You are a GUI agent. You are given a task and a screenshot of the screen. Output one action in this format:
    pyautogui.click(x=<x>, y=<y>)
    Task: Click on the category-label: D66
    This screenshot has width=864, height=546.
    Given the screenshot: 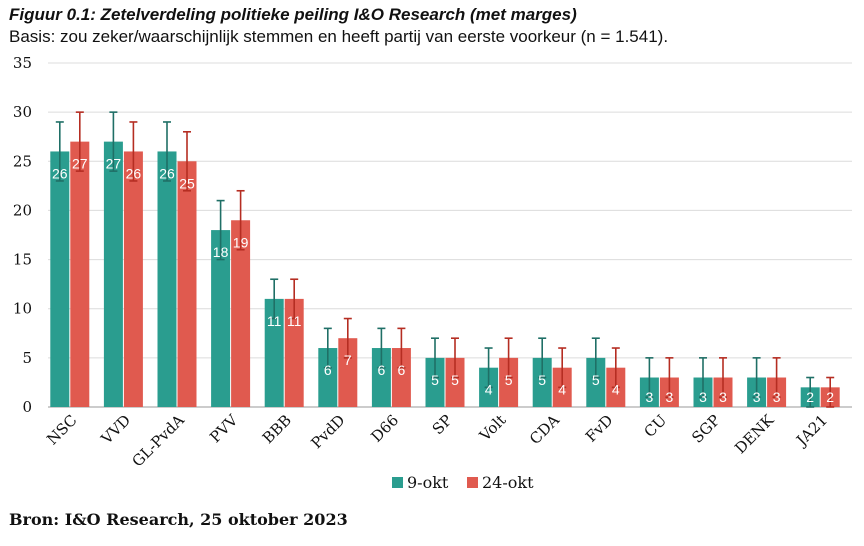 What is the action you would take?
    pyautogui.click(x=384, y=428)
    